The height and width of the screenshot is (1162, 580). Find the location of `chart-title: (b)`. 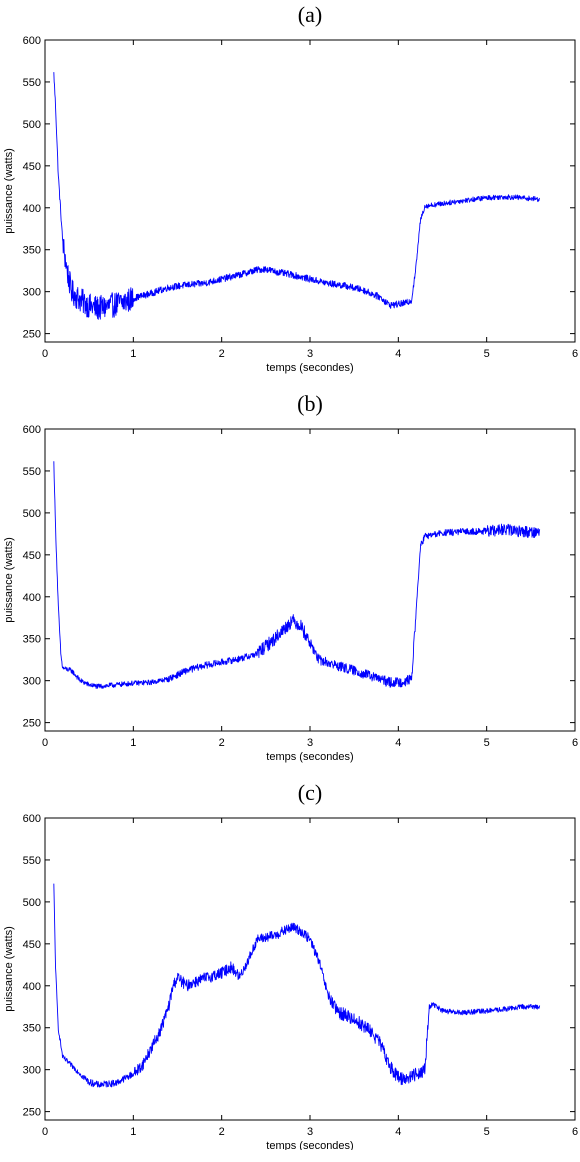

chart-title: (b) is located at coordinates (310, 403).